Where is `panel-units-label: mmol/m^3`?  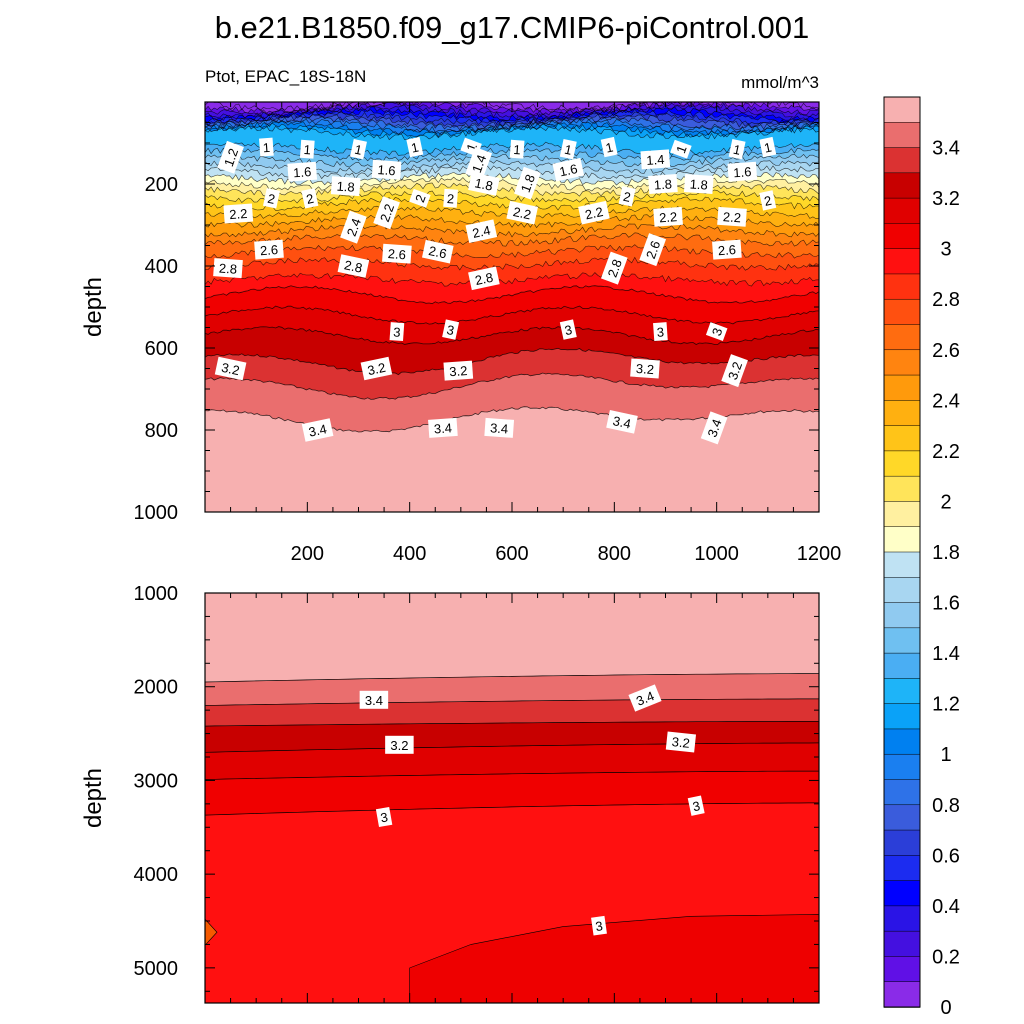 panel-units-label: mmol/m^3 is located at coordinates (780, 82).